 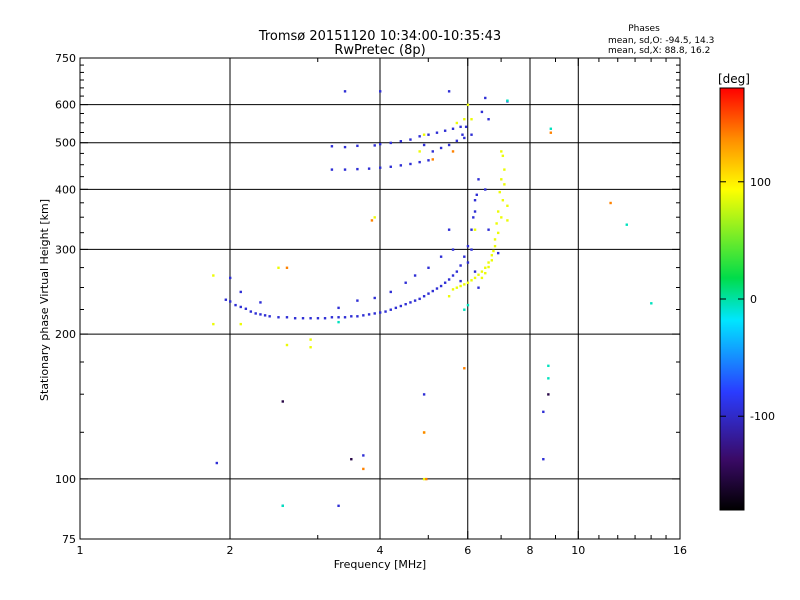 What do you see at coordinates (680, 550) in the screenshot?
I see `x-tick-label: 16` at bounding box center [680, 550].